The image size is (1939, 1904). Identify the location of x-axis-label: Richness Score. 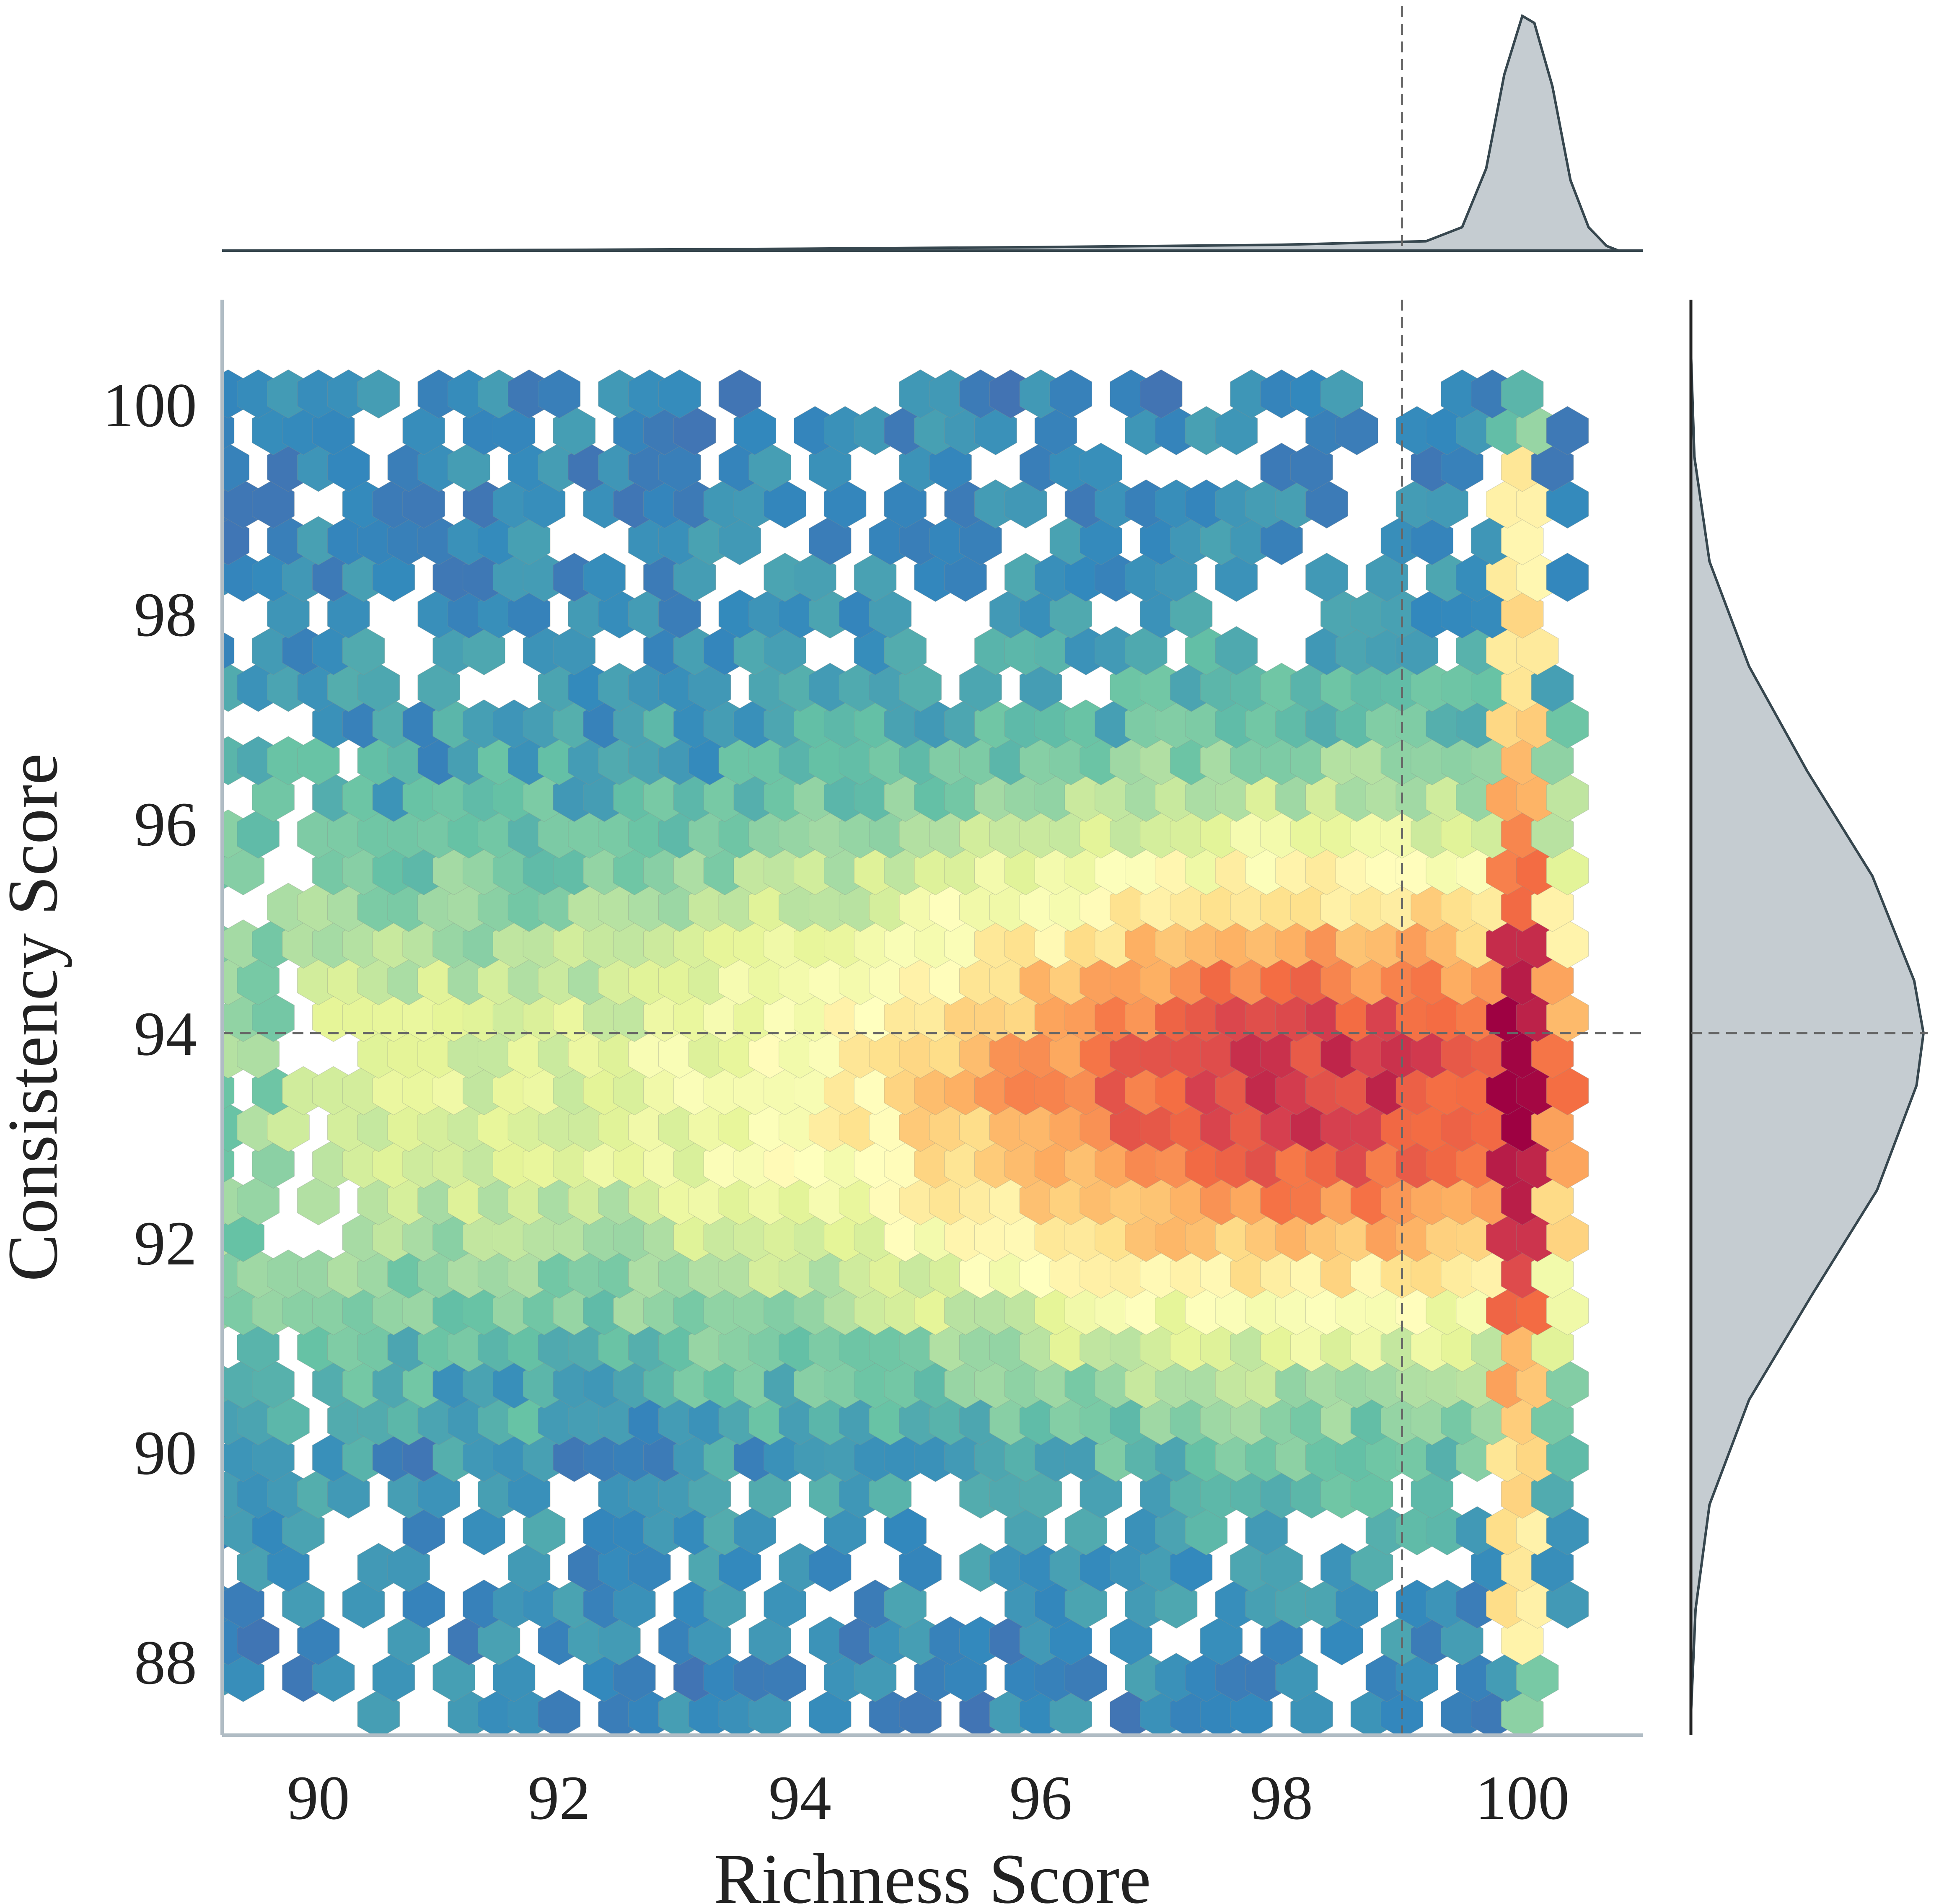
(932, 1872).